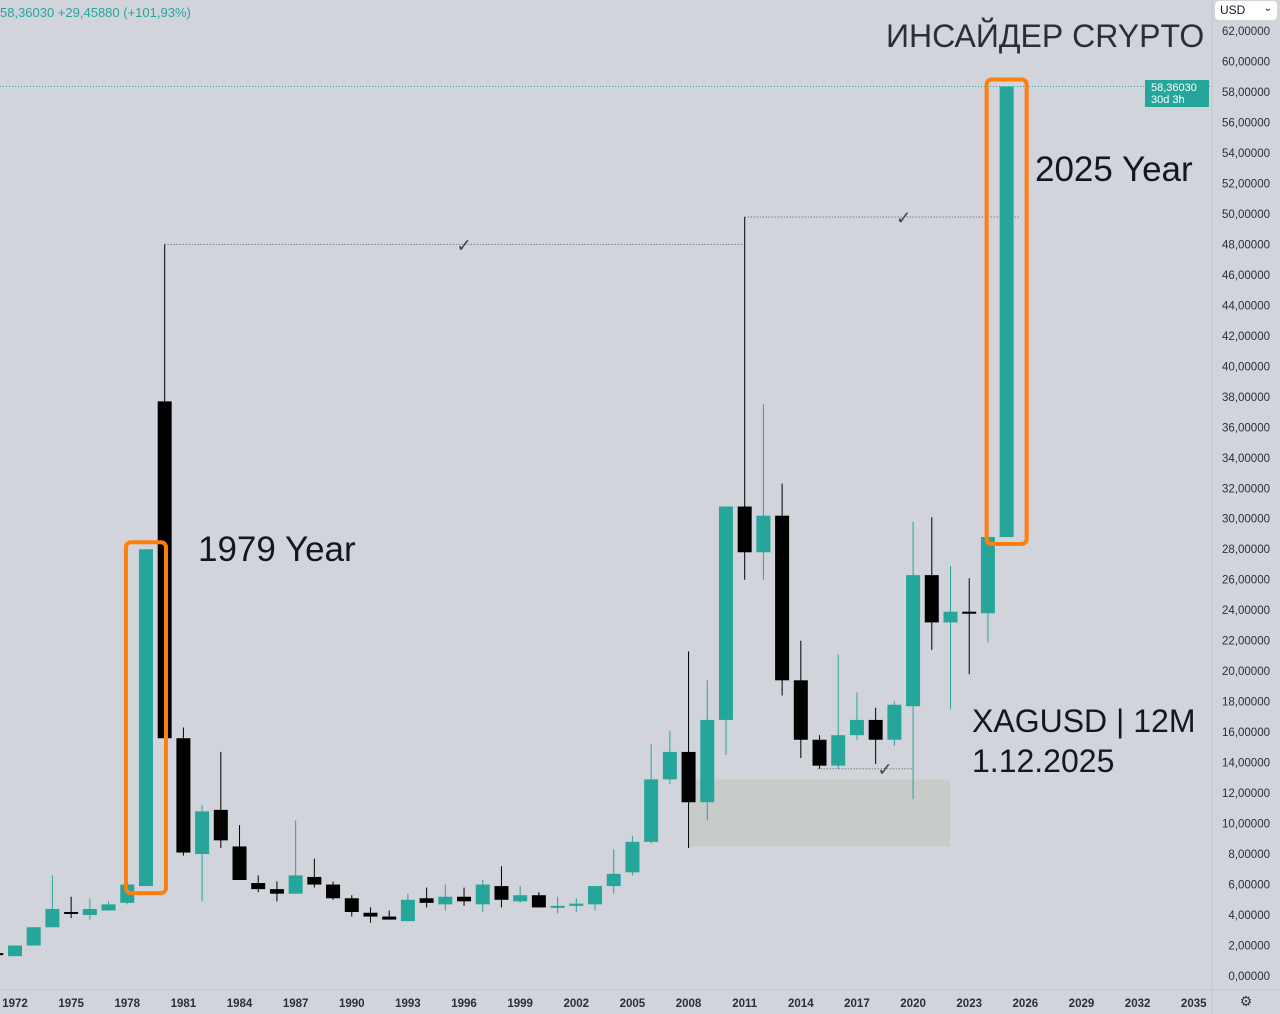  What do you see at coordinates (71, 907) in the screenshot?
I see `candle-1975` at bounding box center [71, 907].